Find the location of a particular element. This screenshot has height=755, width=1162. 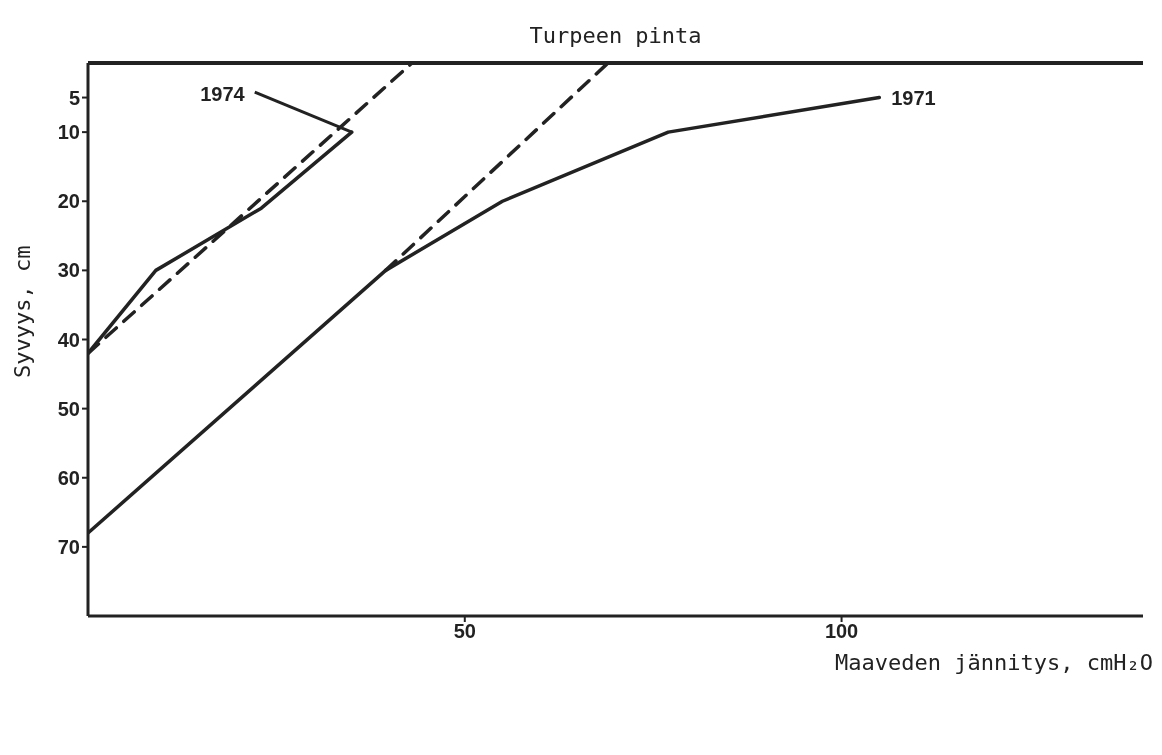

y-tick-label: 30 is located at coordinates (68, 270).